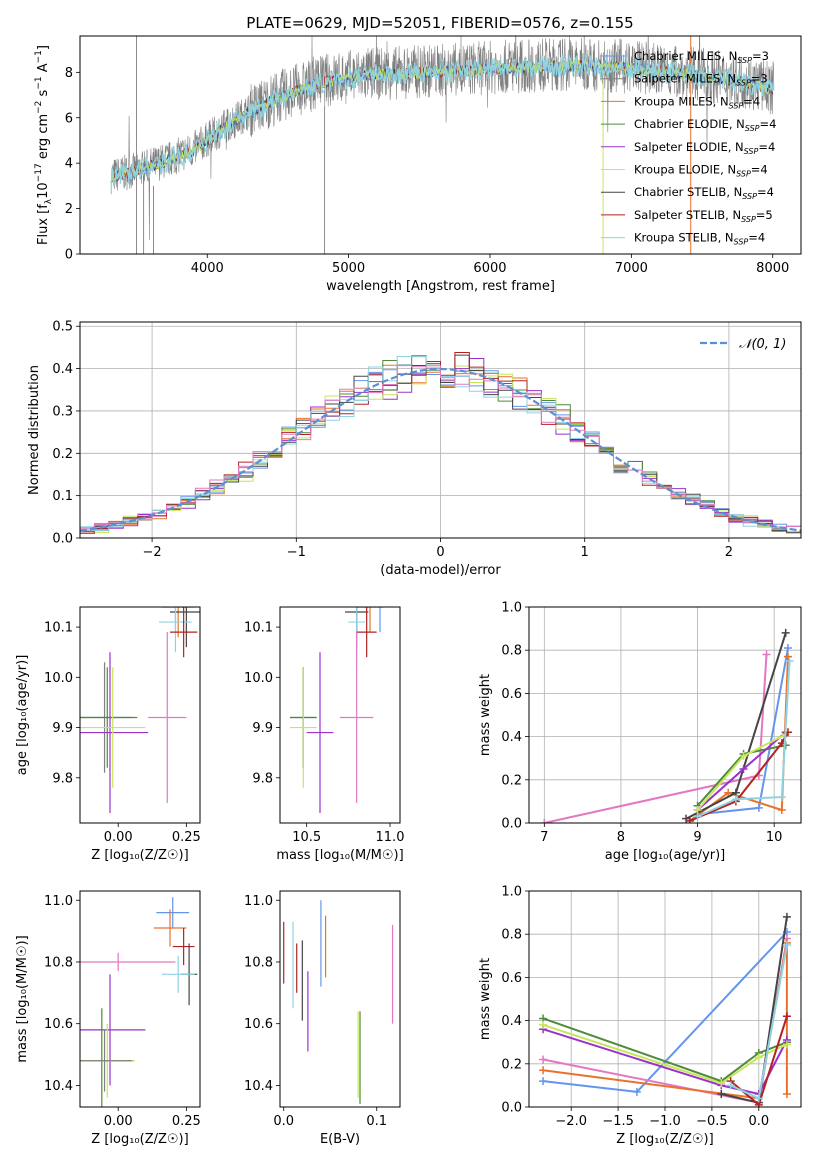  Describe the element at coordinates (390, 837) in the screenshot. I see `x-tick-label: 11.0` at that location.